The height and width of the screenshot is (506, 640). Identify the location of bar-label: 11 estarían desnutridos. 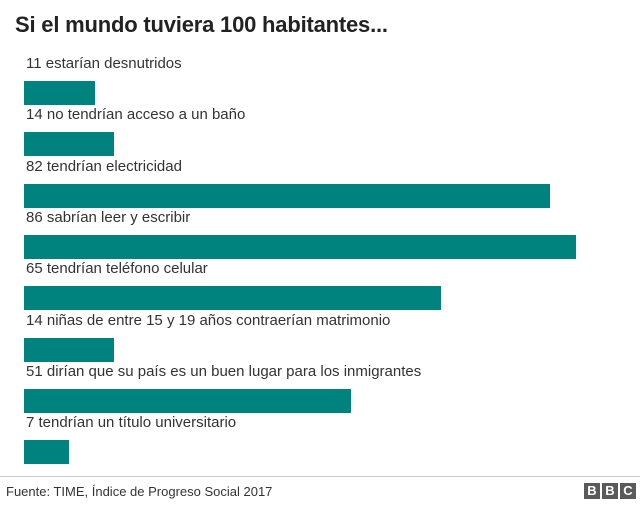
(104, 63).